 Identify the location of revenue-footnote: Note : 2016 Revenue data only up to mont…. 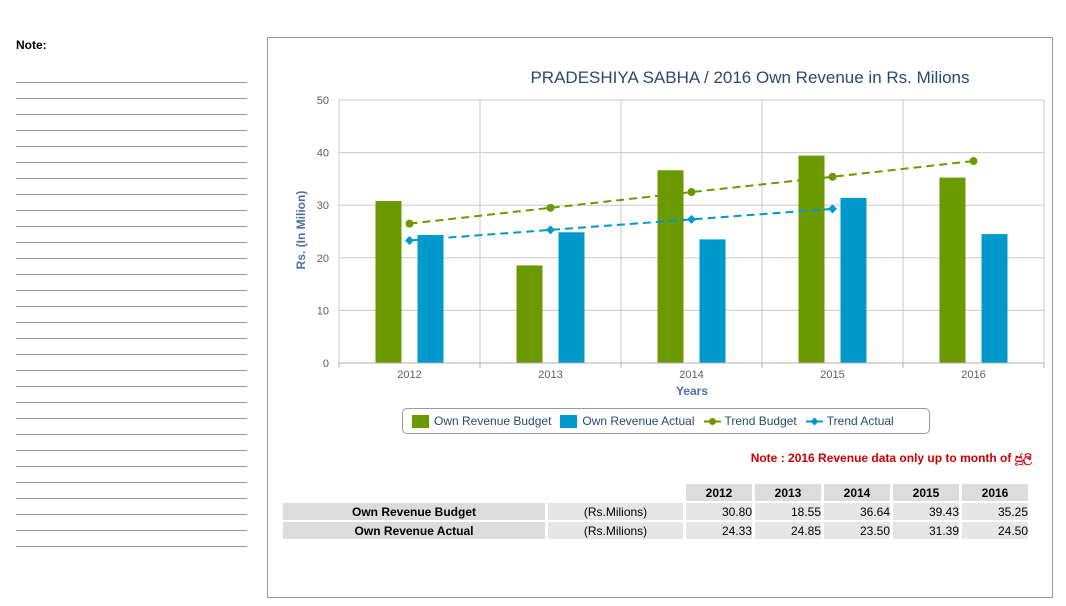
(891, 458).